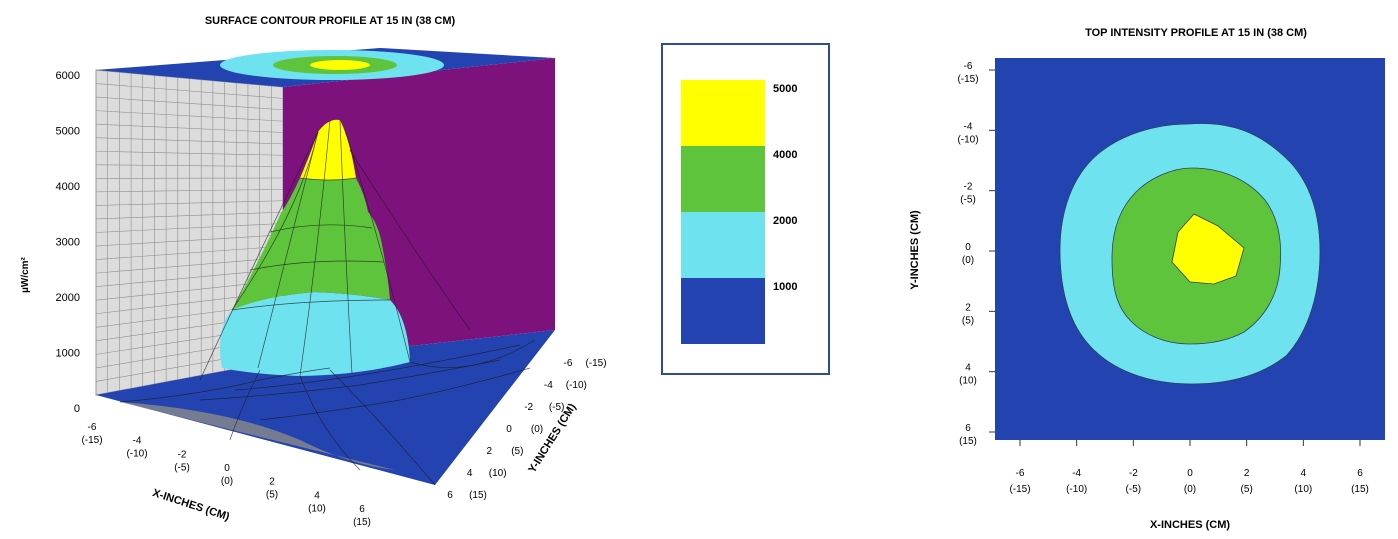 The image size is (1398, 539). What do you see at coordinates (225, 475) in the screenshot?
I see `x-axis: -6 (-15) -4 (-10) -2 (-5) 0 (0) 2 (5) 4 (10) 6 (15)` at bounding box center [225, 475].